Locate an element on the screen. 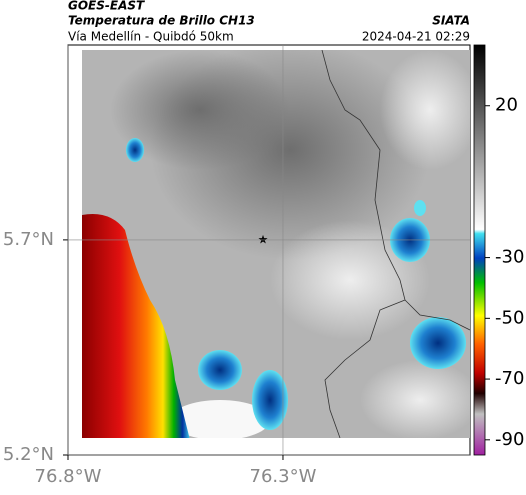 The image size is (526, 495). source: SIATA is located at coordinates (451, 21).